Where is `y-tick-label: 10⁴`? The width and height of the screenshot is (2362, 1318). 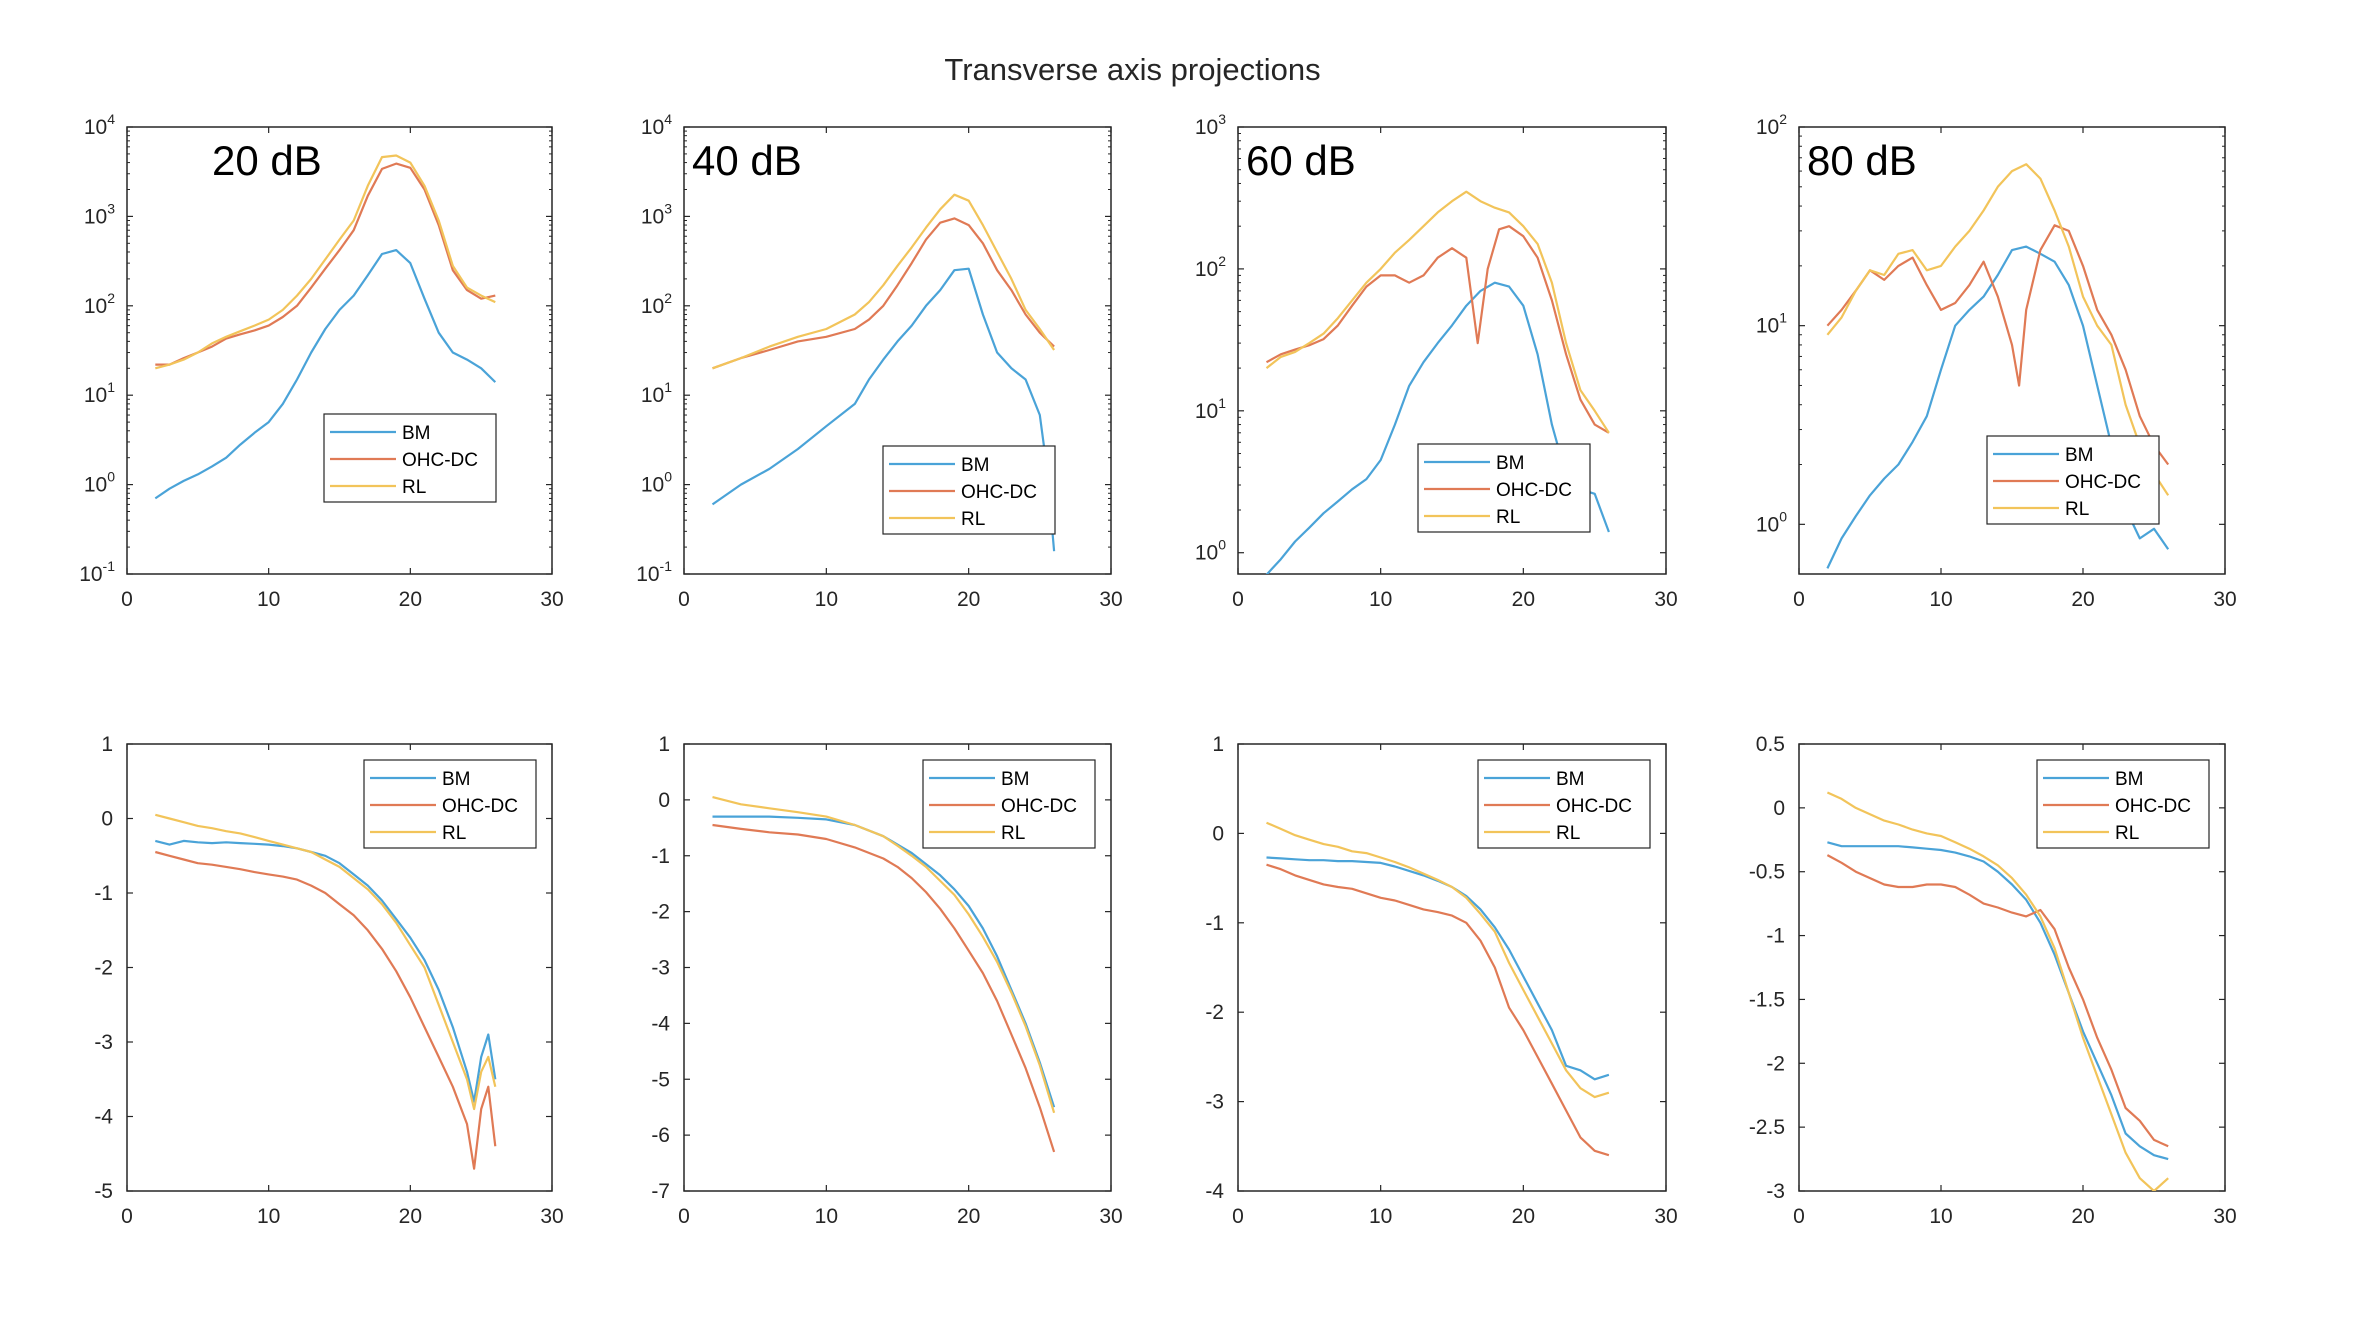 y-tick-label: 10⁴ is located at coordinates (99, 125).